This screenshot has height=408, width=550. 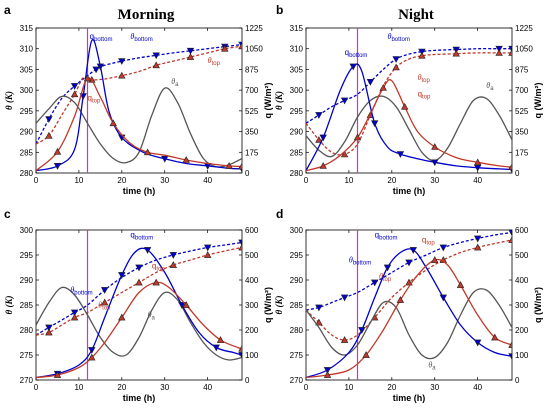 I want to click on panel-label: c, so click(x=7, y=214).